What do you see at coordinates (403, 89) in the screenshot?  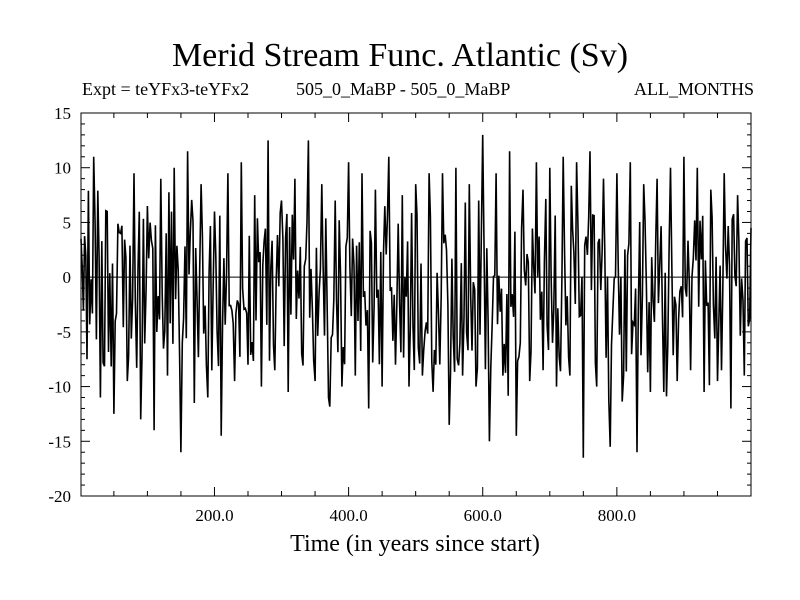 I see `period-label: 505_0_MaBP - 505_0_MaBP` at bounding box center [403, 89].